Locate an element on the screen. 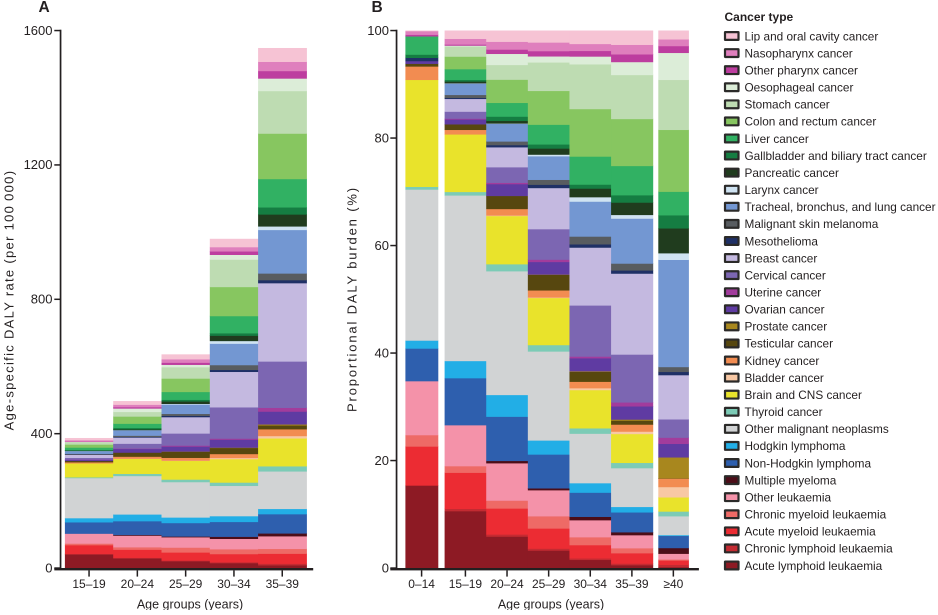  svg-text: Non-Hodgkin lymphoma is located at coordinates (808, 463).